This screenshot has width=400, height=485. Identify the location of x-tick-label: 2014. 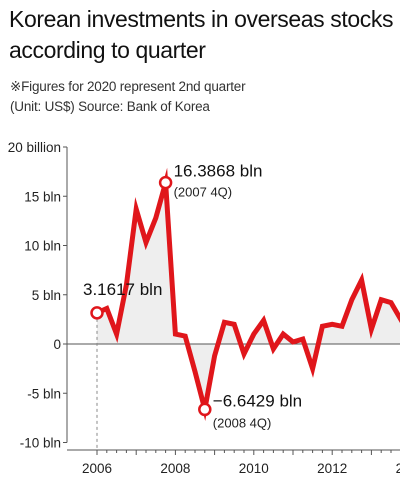
(398, 468).